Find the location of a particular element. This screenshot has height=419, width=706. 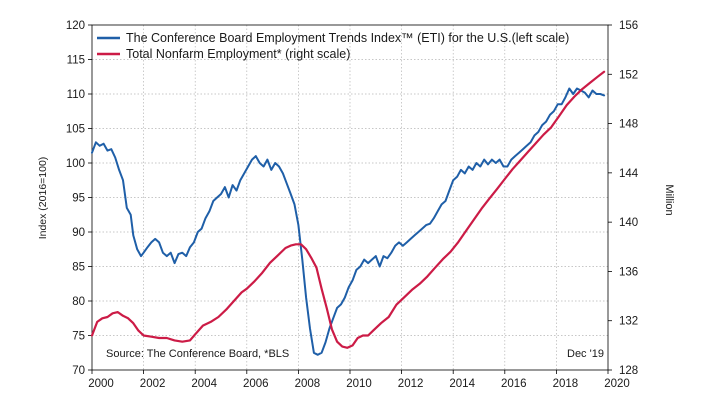

x-tick-label: 2020 is located at coordinates (617, 384).